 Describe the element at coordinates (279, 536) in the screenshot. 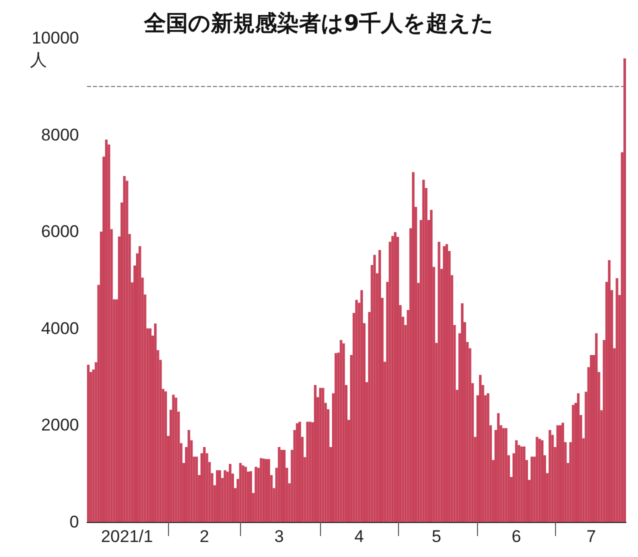

I see `x-tick-label: 3` at that location.